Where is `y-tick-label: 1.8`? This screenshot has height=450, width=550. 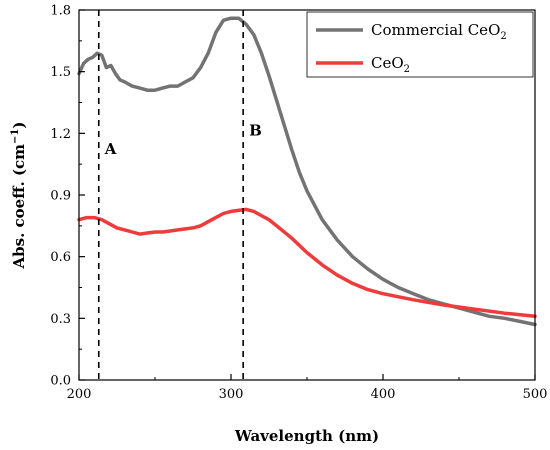 y-tick-label: 1.8 is located at coordinates (60, 11).